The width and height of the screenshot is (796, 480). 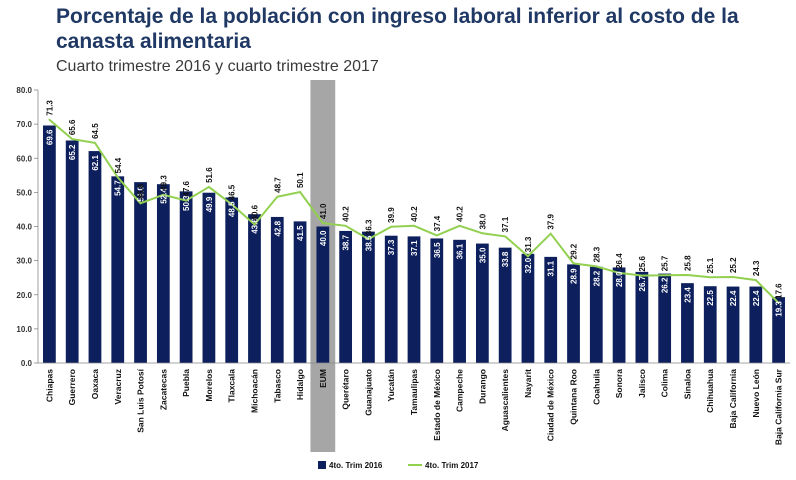 I want to click on x-category-label: Michoacán, so click(x=254, y=391).